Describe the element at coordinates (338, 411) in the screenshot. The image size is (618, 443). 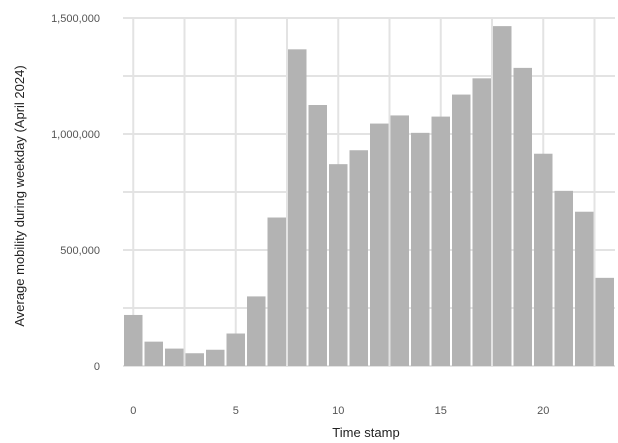
I see `x-tick-label: 10` at that location.